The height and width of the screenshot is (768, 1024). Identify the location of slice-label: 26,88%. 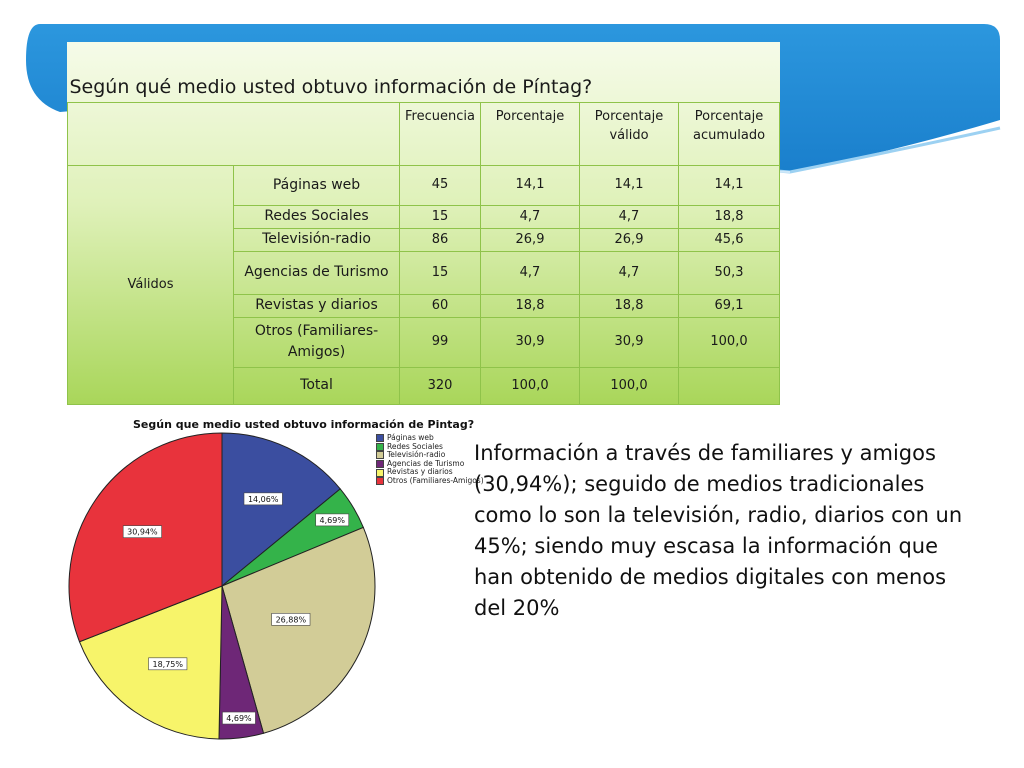
(291, 619).